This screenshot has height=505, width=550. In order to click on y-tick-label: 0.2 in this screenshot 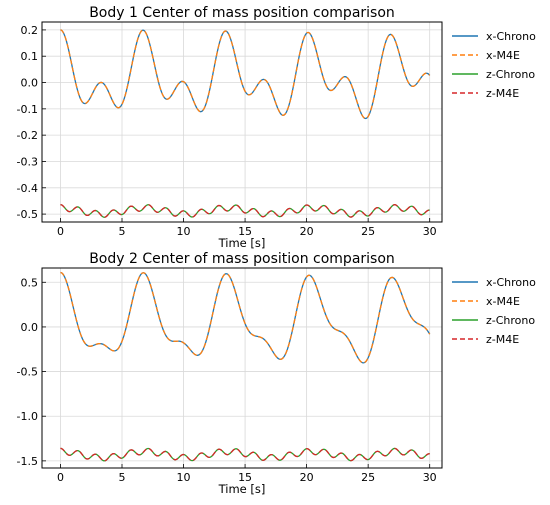, I will do `click(30, 30)`.